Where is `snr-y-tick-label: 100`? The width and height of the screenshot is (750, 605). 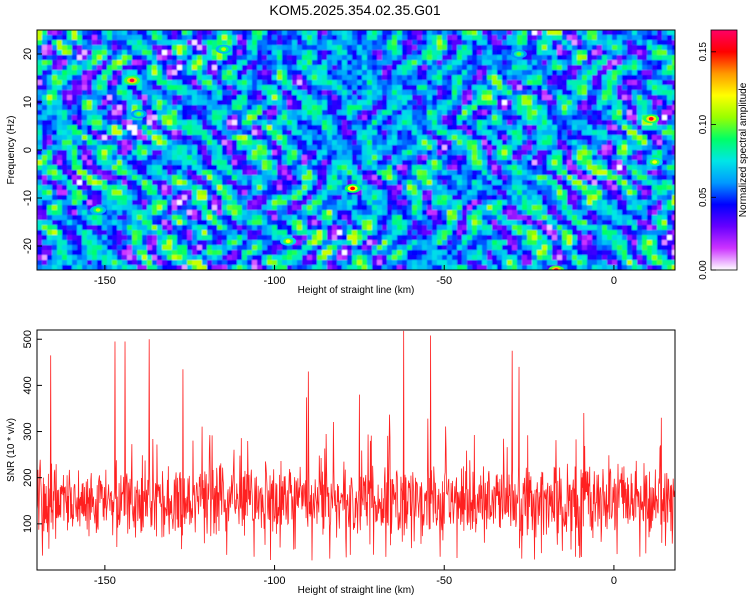 snr-y-tick-label: 100 is located at coordinates (28, 524).